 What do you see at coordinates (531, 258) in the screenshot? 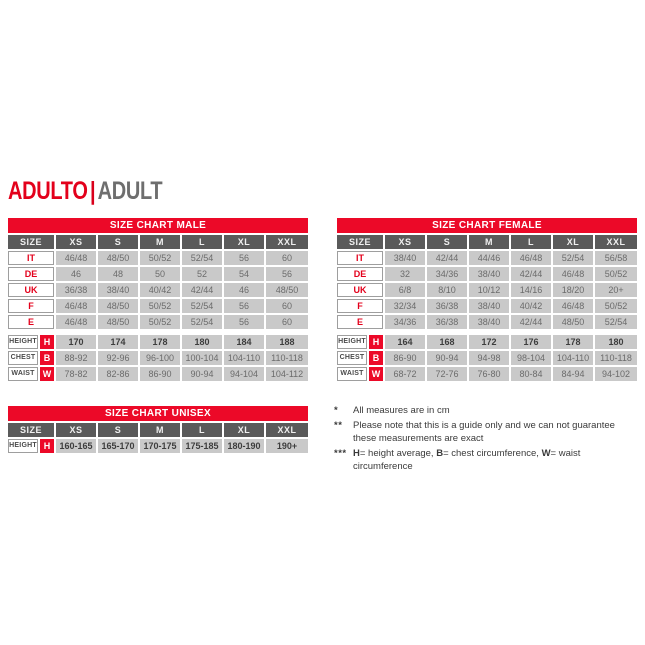
I see `cell-it-l: 46/48` at bounding box center [531, 258].